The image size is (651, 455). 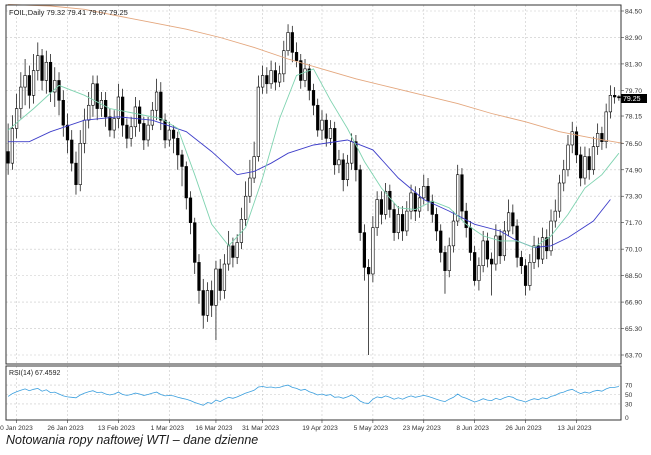 I want to click on x-tick-label: 5 May 2023, so click(x=371, y=428).